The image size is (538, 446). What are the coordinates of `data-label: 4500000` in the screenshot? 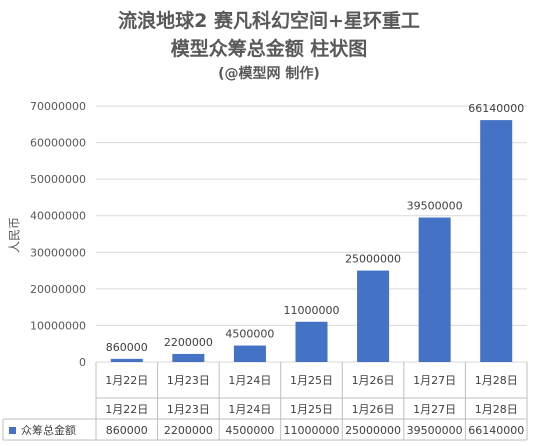 It's located at (249, 334).